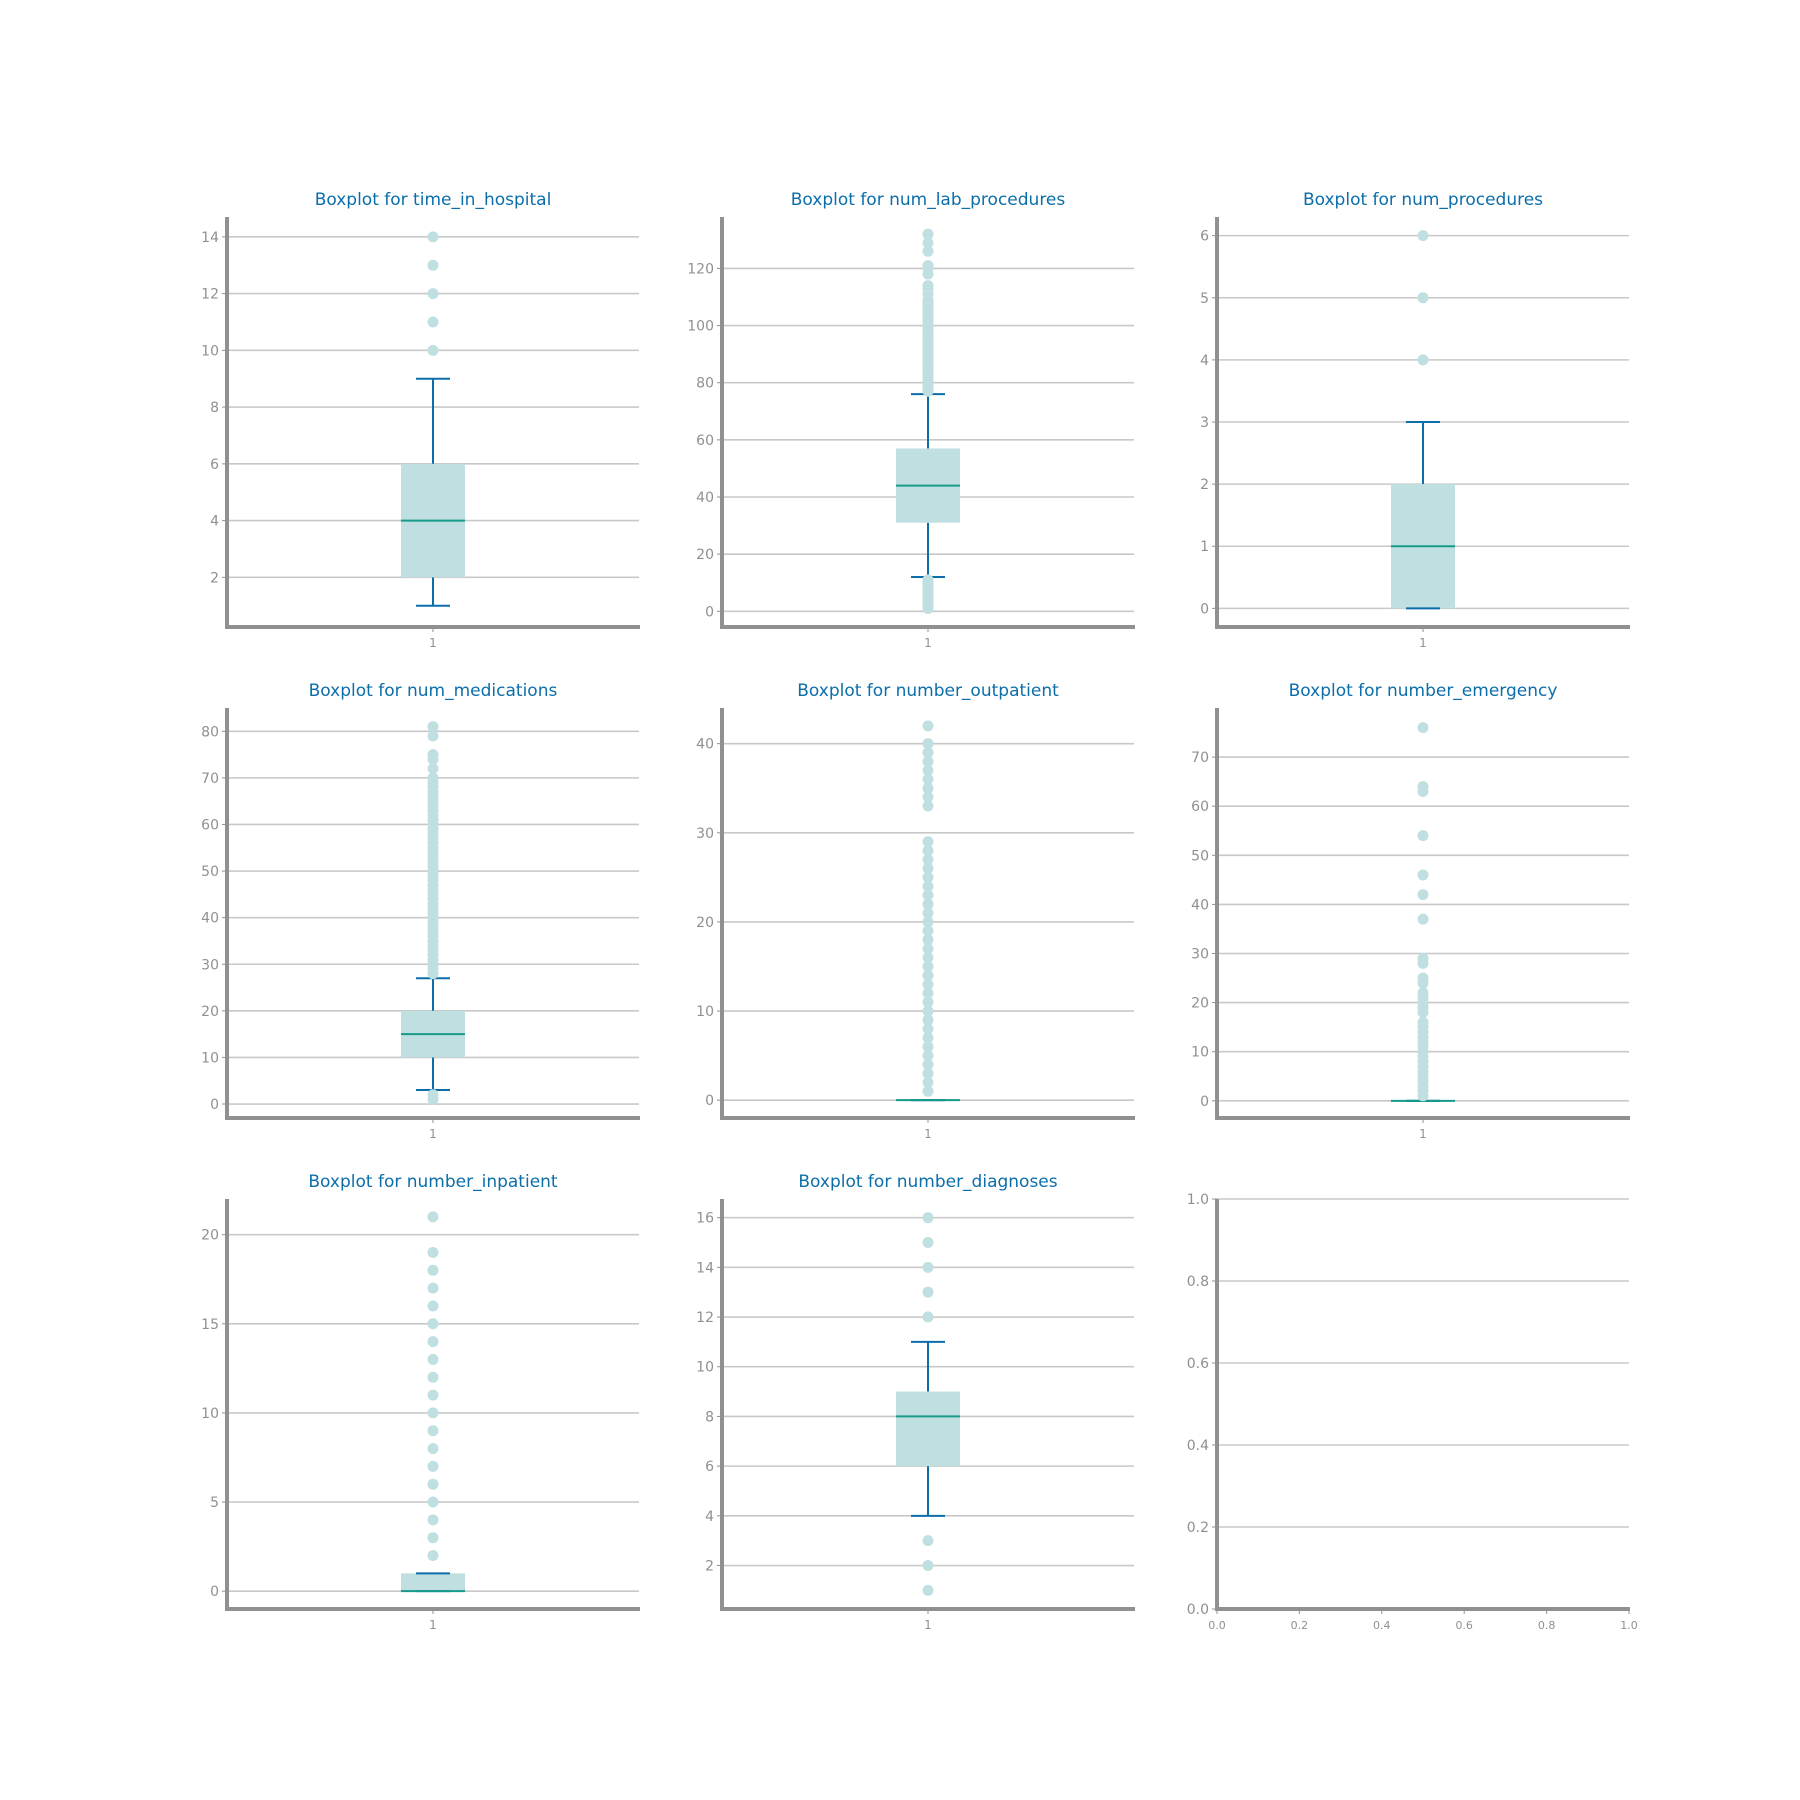 Image resolution: width=1800 pixels, height=1800 pixels. I want to click on chart-panel-7: 0 5 10 15 20 1 Boxplot for number_inpatient, so click(420, 1402).